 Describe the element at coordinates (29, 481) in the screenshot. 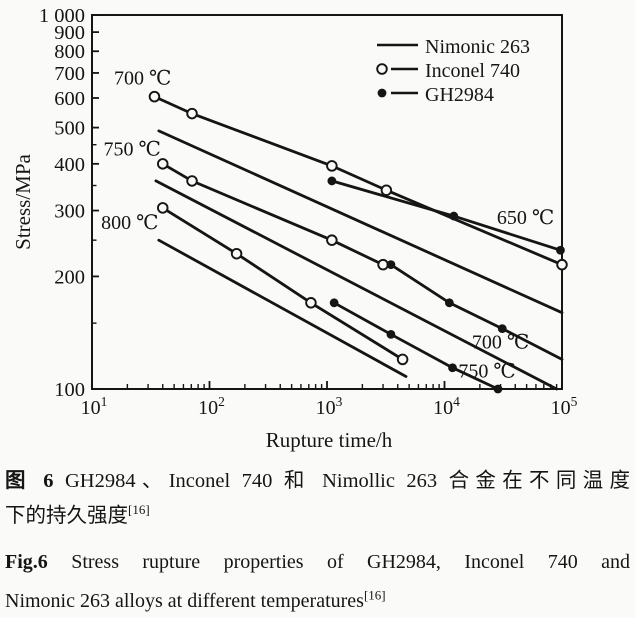

I see `caption-zh-figure-number: 图 6` at that location.